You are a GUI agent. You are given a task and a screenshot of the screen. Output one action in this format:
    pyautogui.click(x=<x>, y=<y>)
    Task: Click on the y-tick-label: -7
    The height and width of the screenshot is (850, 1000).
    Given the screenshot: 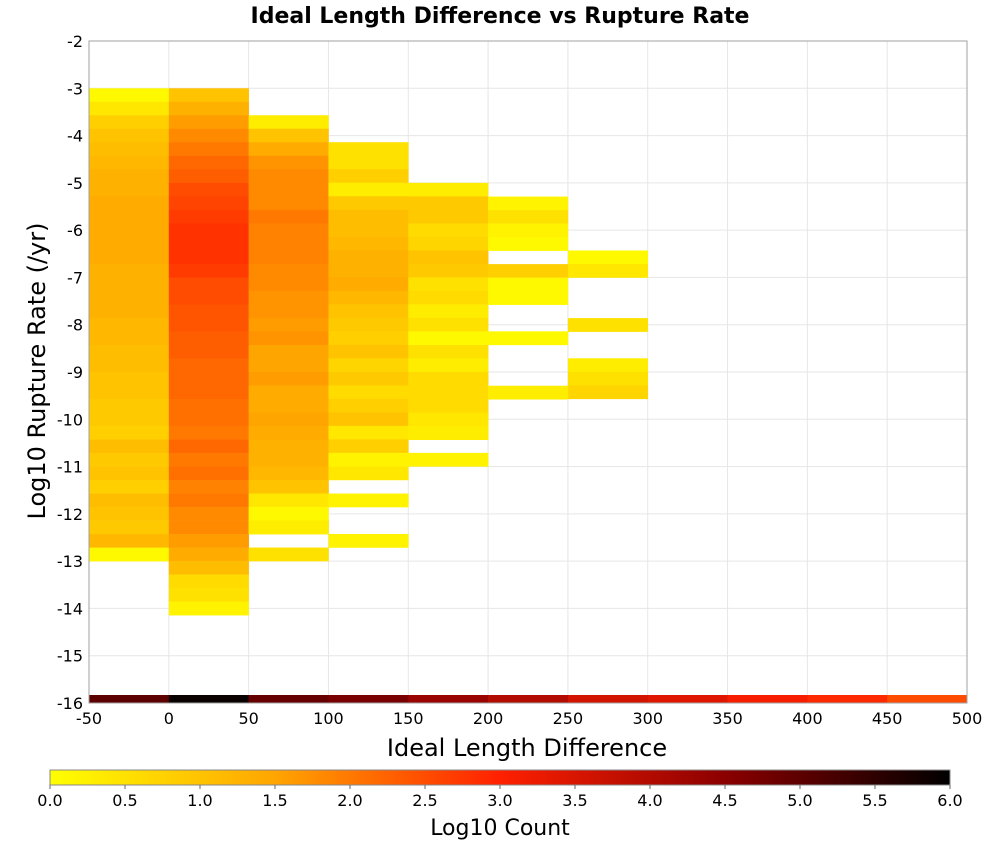 What is the action you would take?
    pyautogui.click(x=75, y=277)
    